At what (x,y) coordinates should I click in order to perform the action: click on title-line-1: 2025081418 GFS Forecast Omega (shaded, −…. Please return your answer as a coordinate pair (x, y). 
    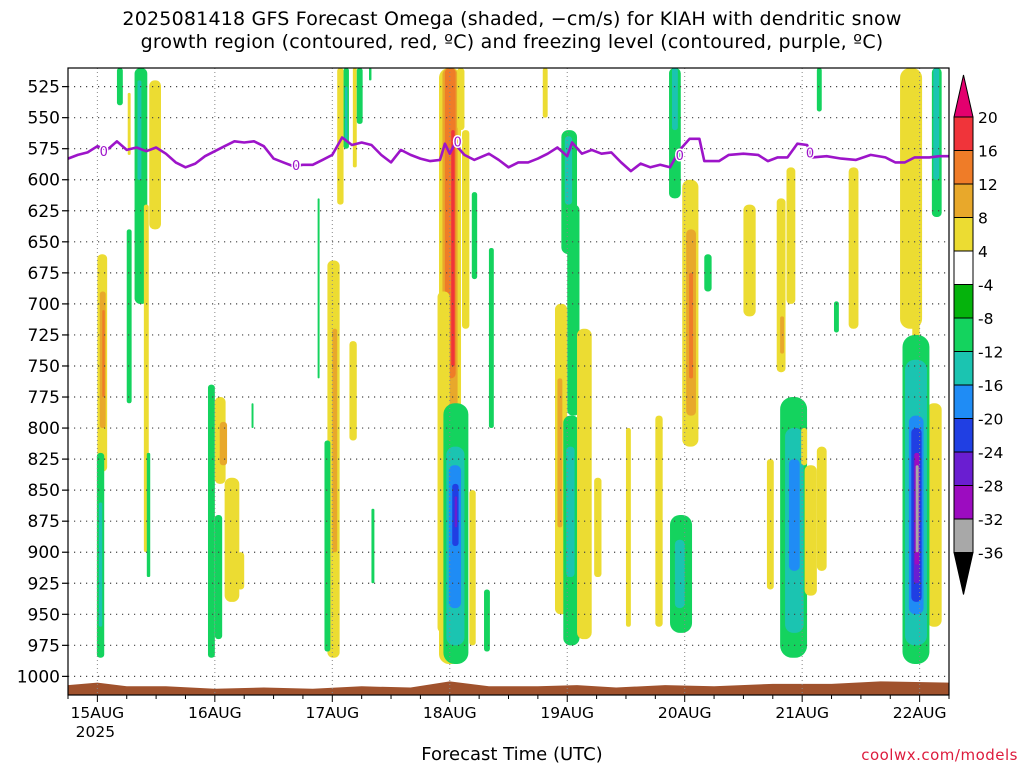
    Looking at the image, I should click on (512, 19).